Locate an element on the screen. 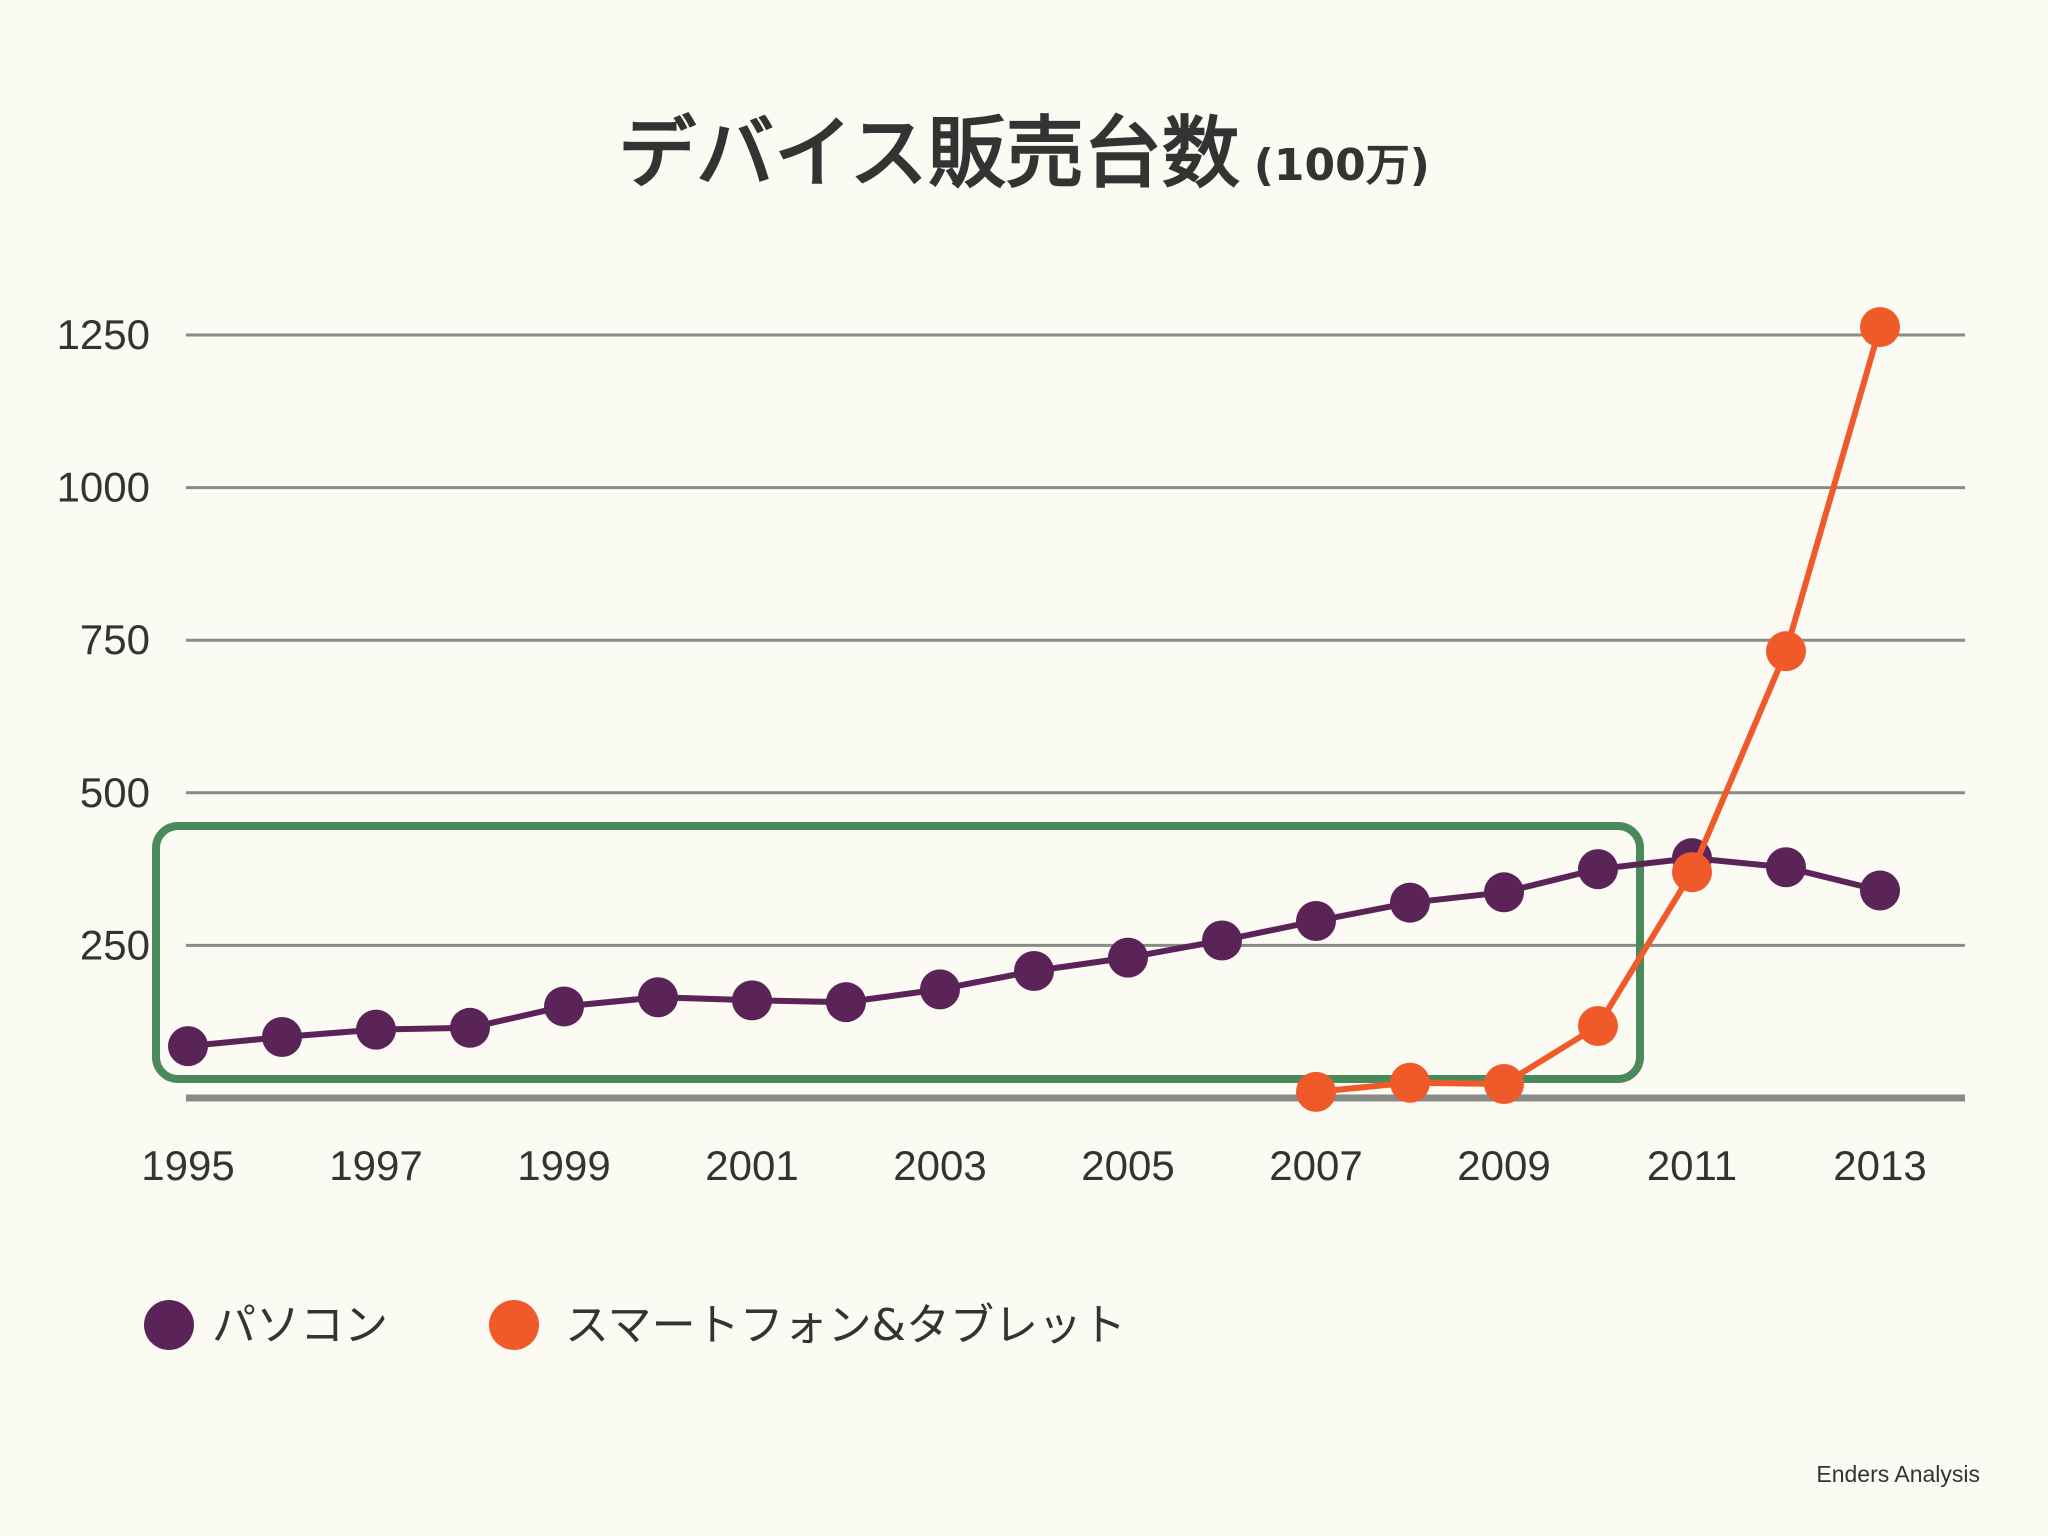 This screenshot has width=2048, height=1536. series-0-point-2010 is located at coordinates (1598, 869).